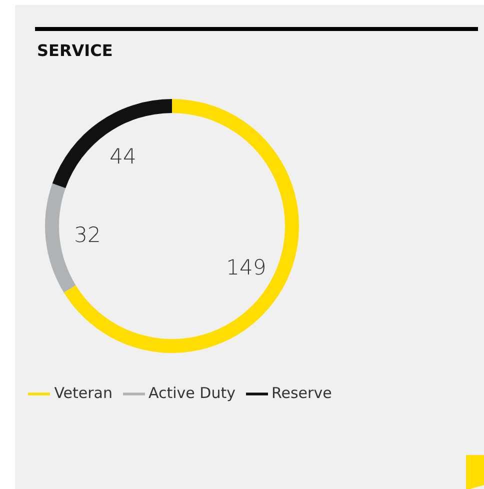  What do you see at coordinates (246, 267) in the screenshot?
I see `data-label: 149` at bounding box center [246, 267].